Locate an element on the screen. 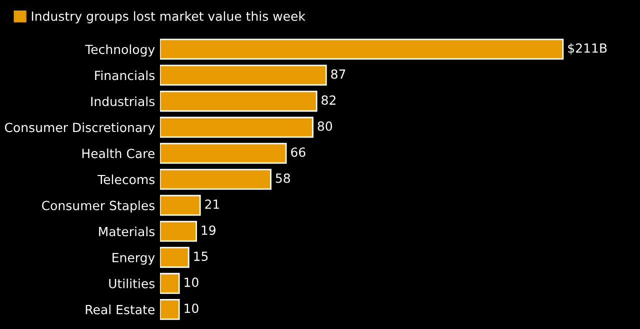 This screenshot has height=329, width=640. y-tick-label: Utilities is located at coordinates (132, 283).